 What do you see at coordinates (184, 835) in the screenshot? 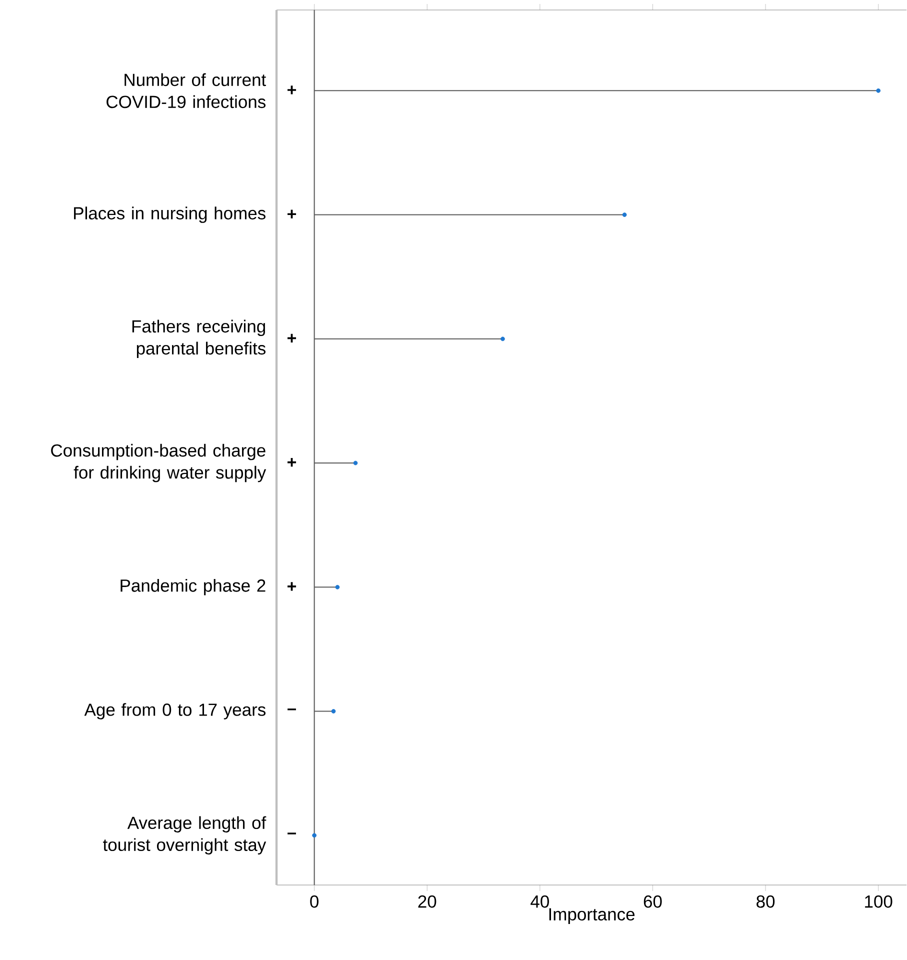
I see `y-tick-label: Average length of tourist overnight stay` at bounding box center [184, 835].